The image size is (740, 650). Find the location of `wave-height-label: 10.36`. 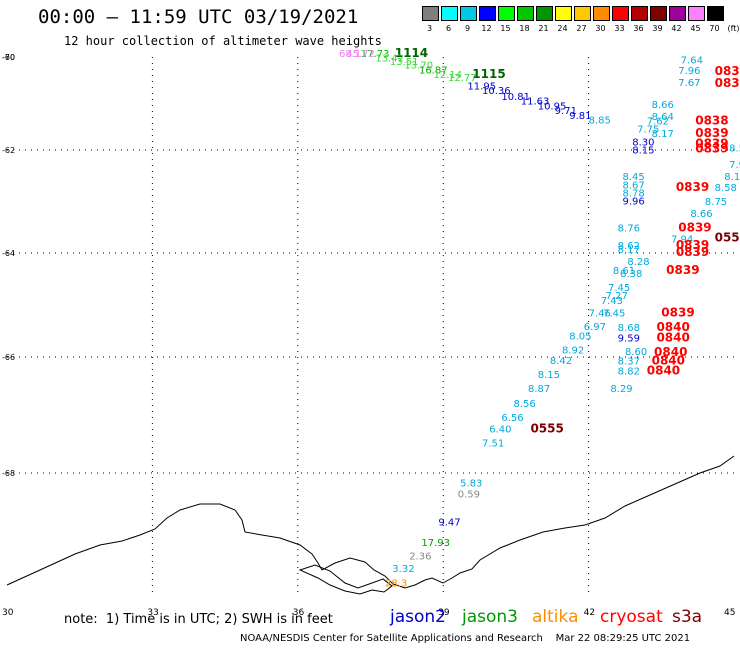

wave-height-label: 10.36 is located at coordinates (496, 91).